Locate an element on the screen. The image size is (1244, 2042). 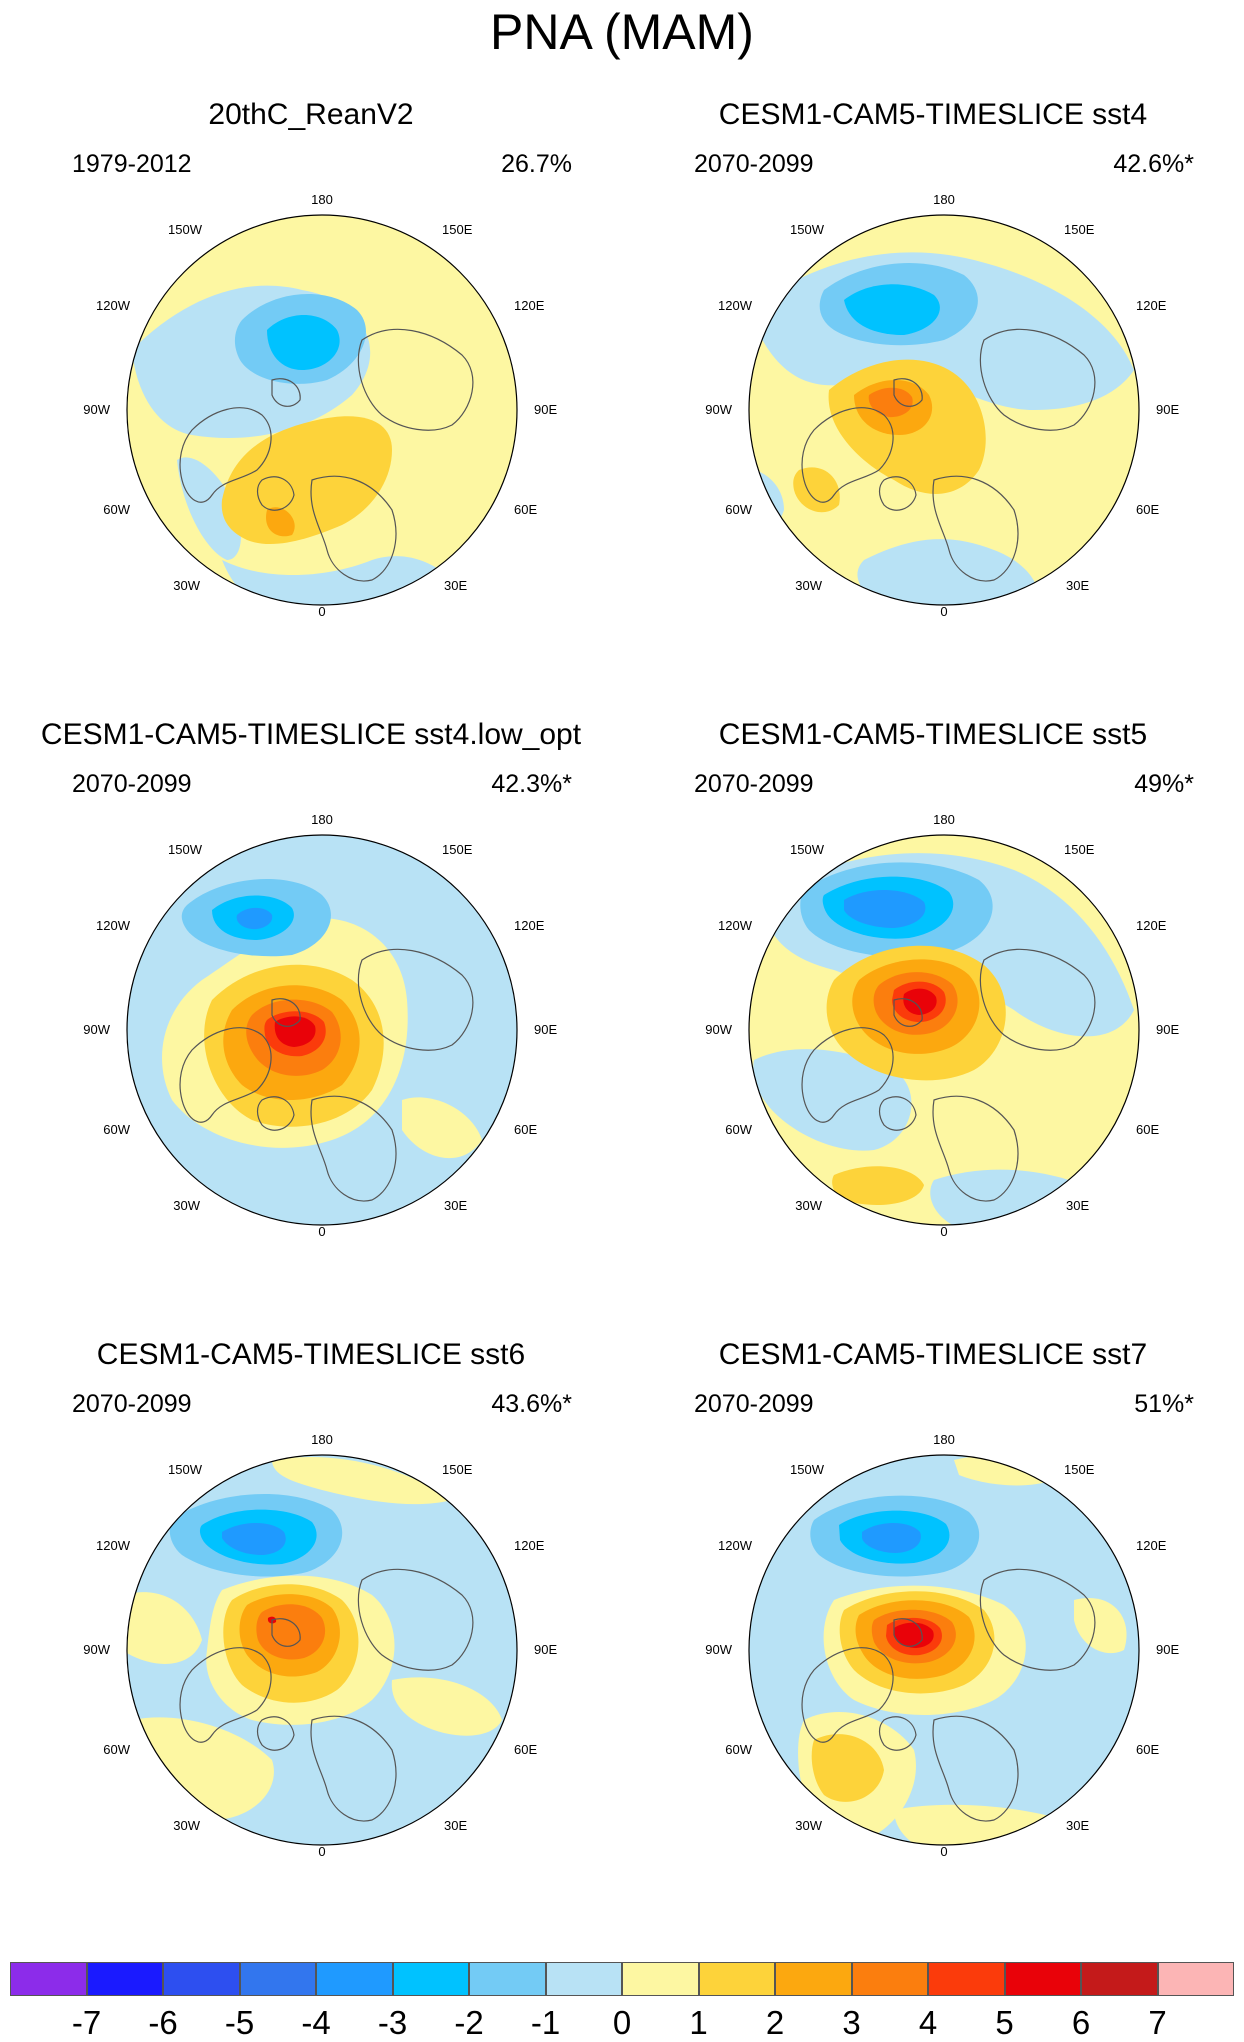
colorbar-label: 0 is located at coordinates (622, 2022).